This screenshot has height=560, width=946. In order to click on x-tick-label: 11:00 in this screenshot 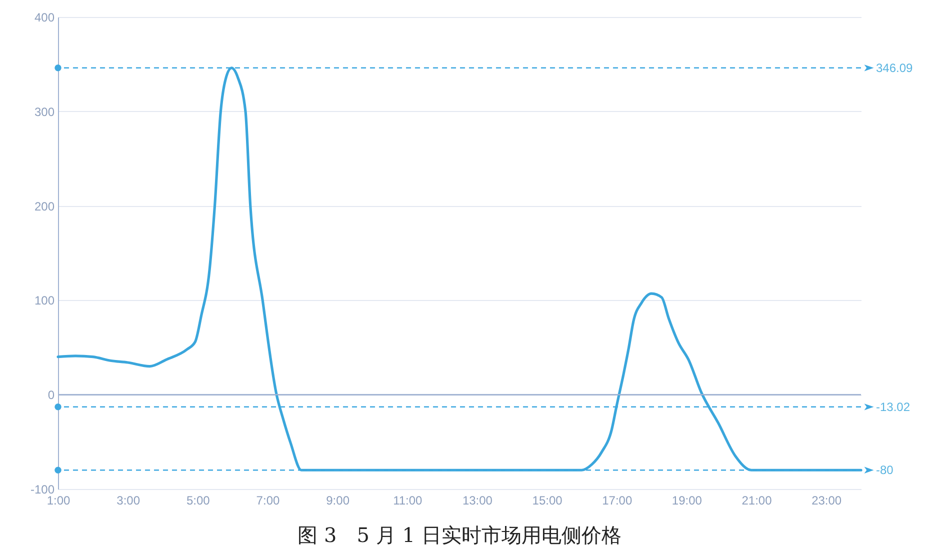, I will do `click(408, 501)`.